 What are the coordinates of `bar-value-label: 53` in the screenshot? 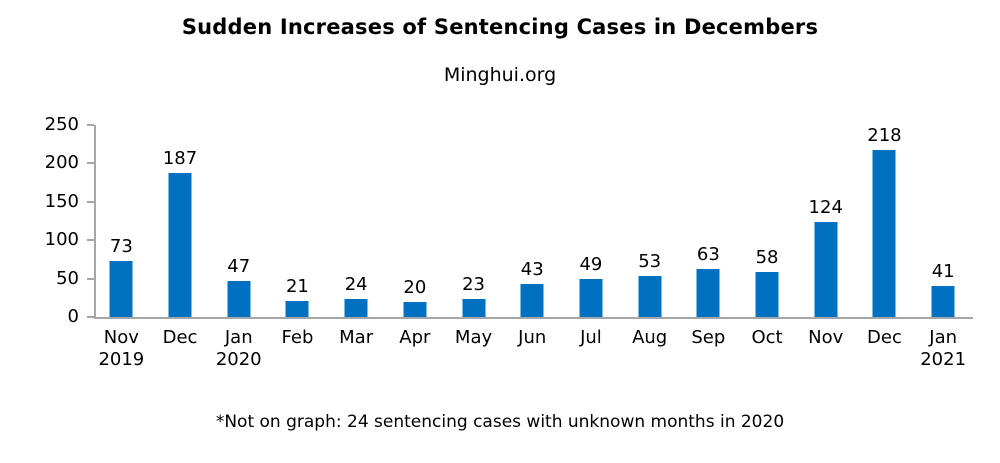 It's located at (650, 261).